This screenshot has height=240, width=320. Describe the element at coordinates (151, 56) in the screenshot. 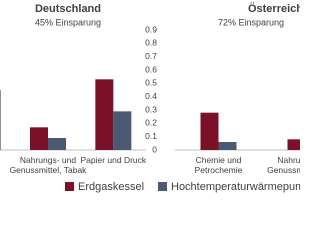

I see `y-tick-label: 0.7` at that location.